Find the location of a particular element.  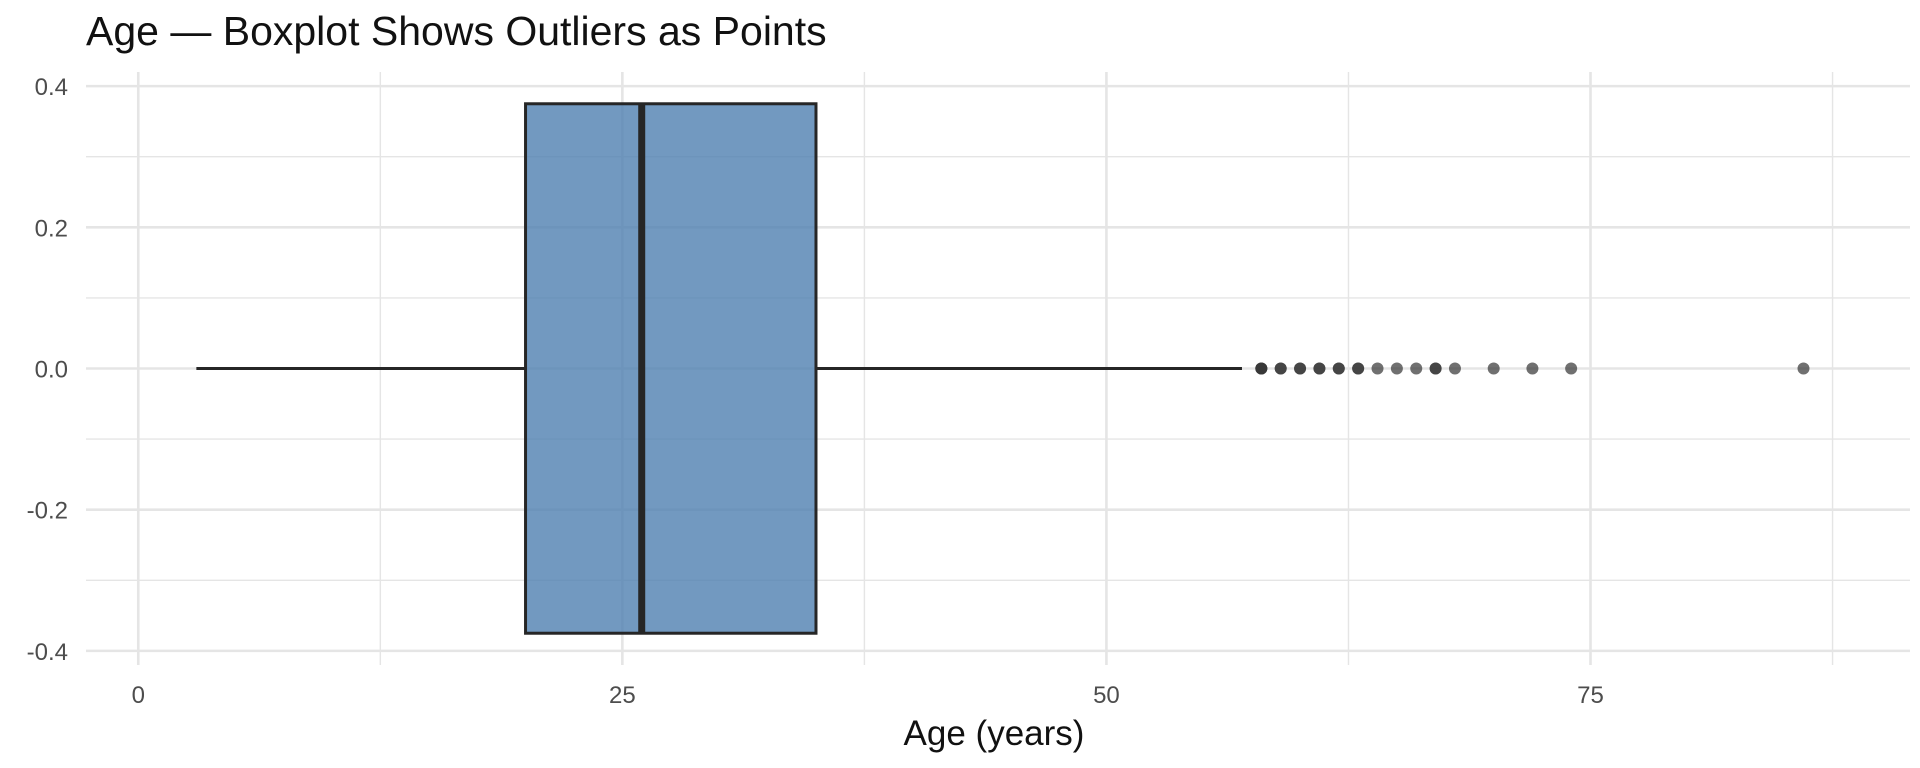

x-tick-label: 75 is located at coordinates (1590, 695).